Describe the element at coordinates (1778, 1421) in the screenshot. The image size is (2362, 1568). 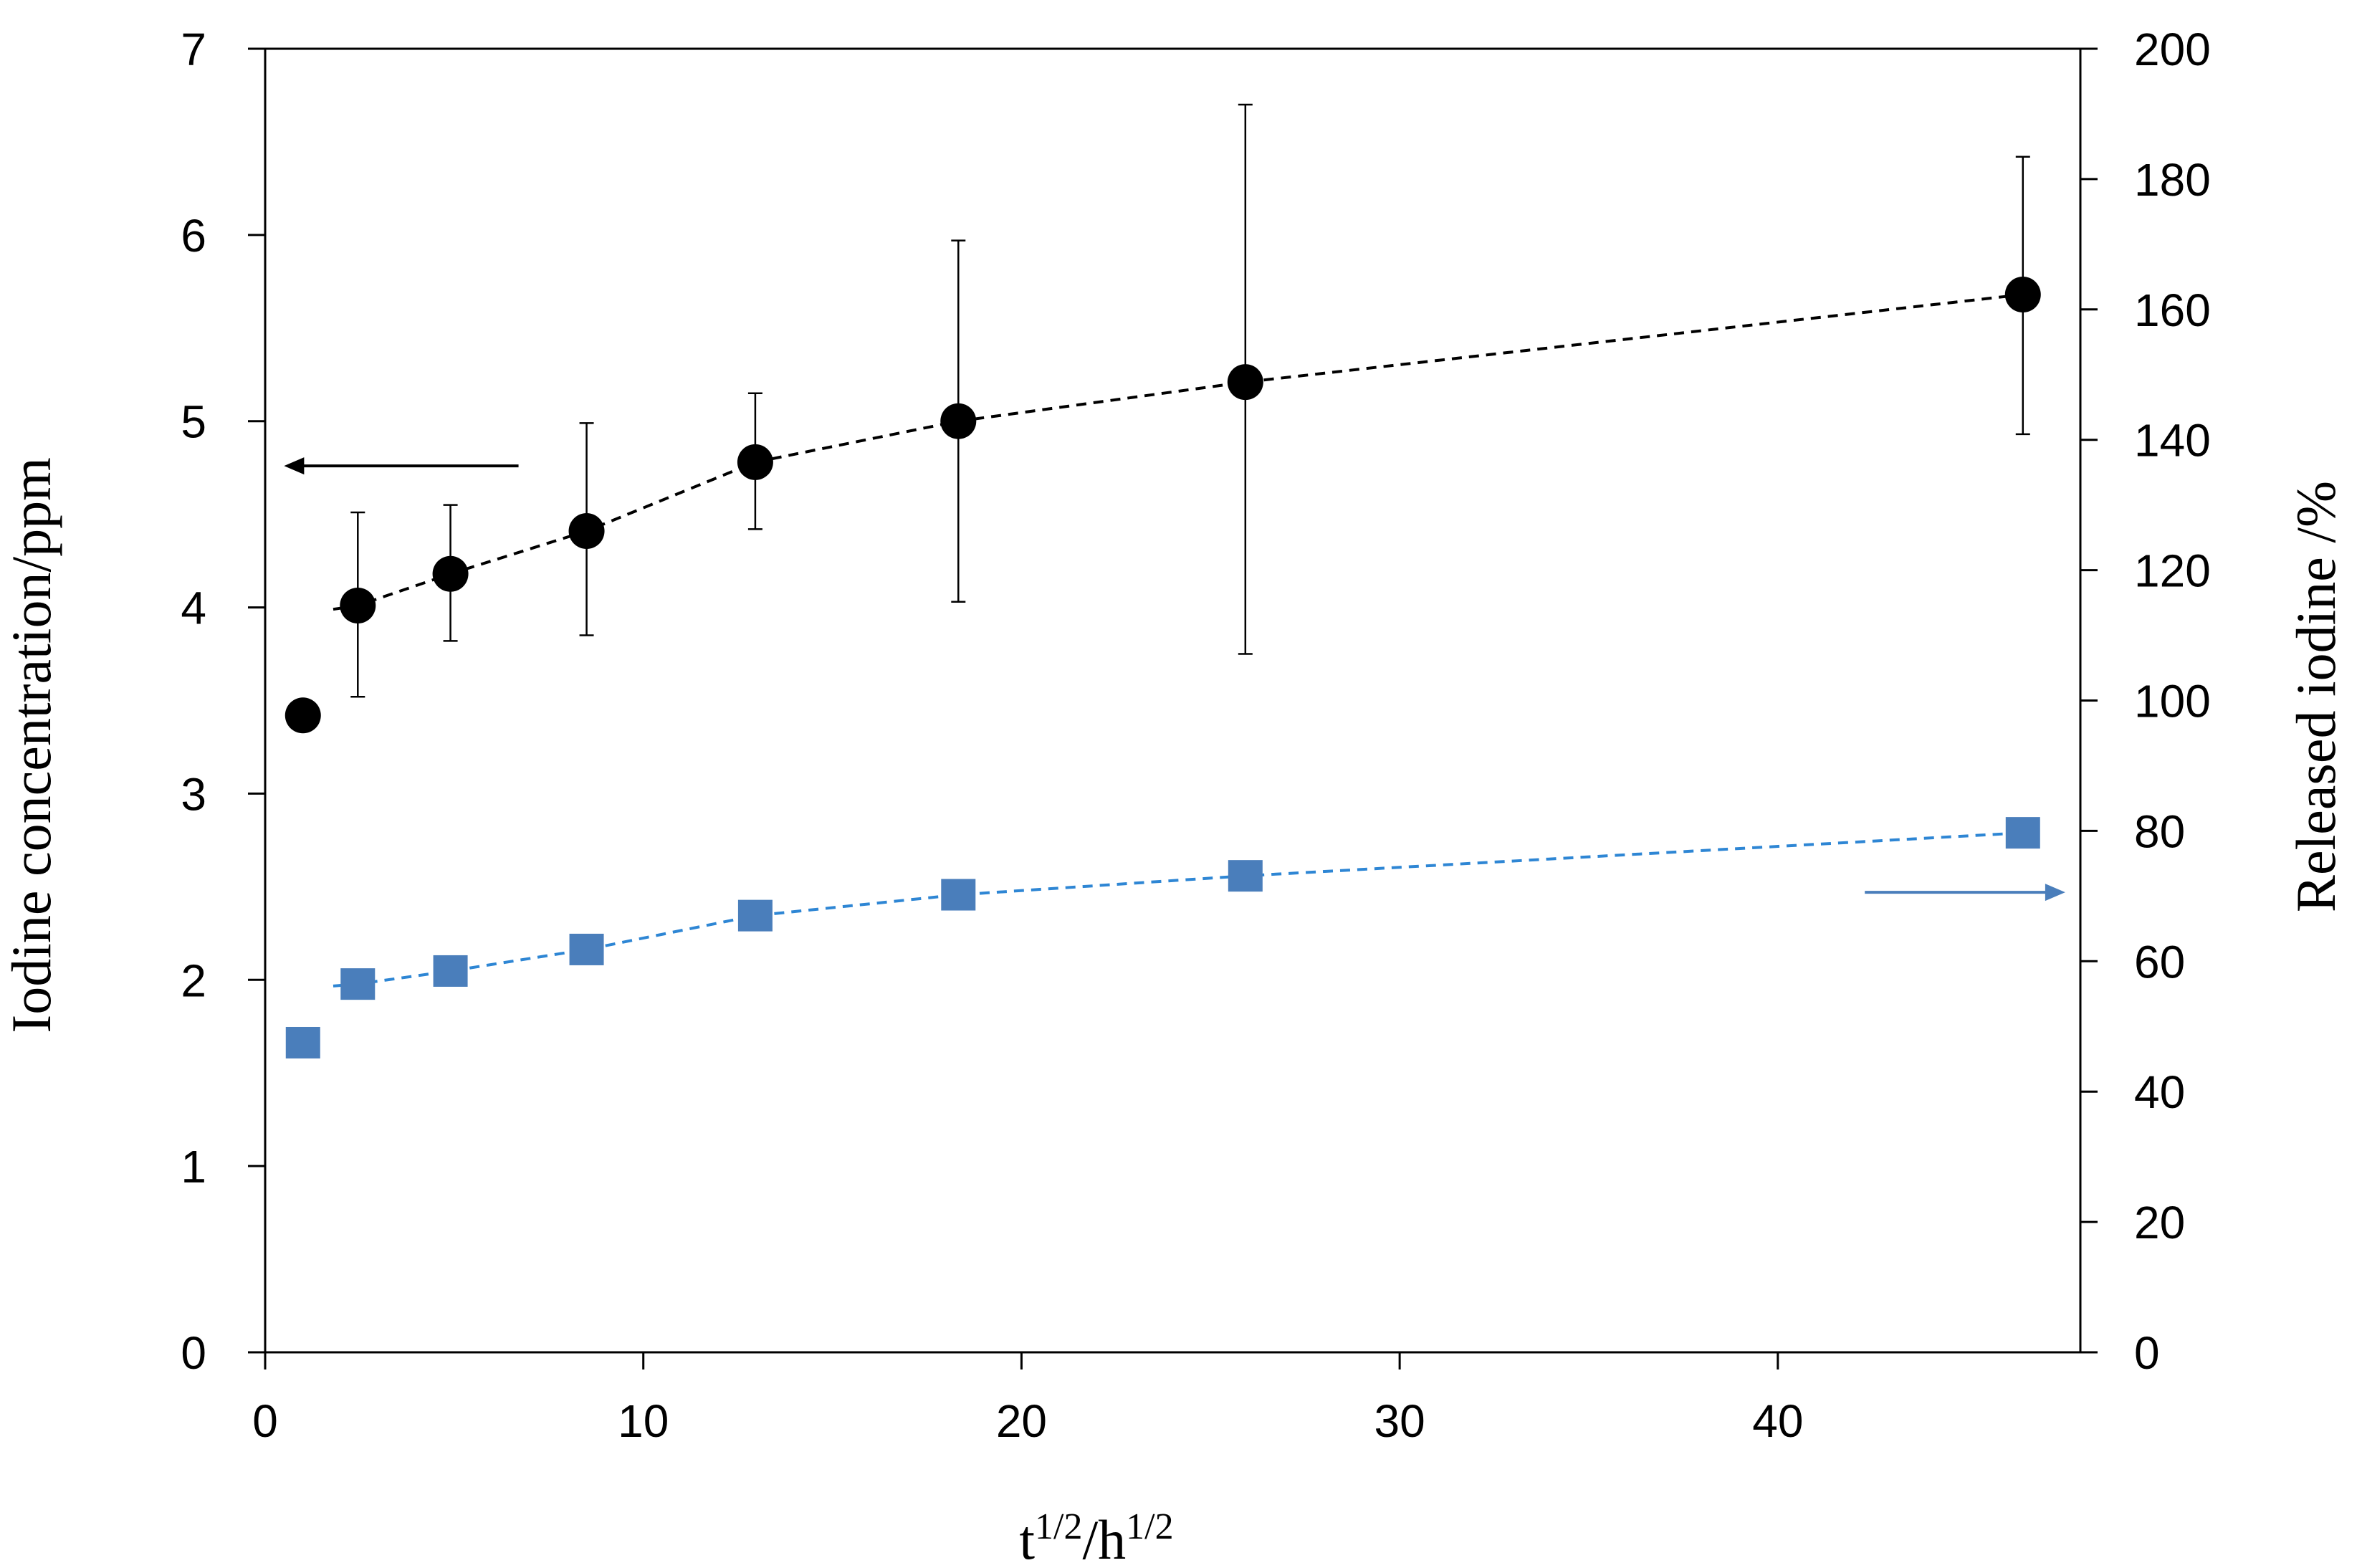
I see `x-tick-label: 40` at that location.